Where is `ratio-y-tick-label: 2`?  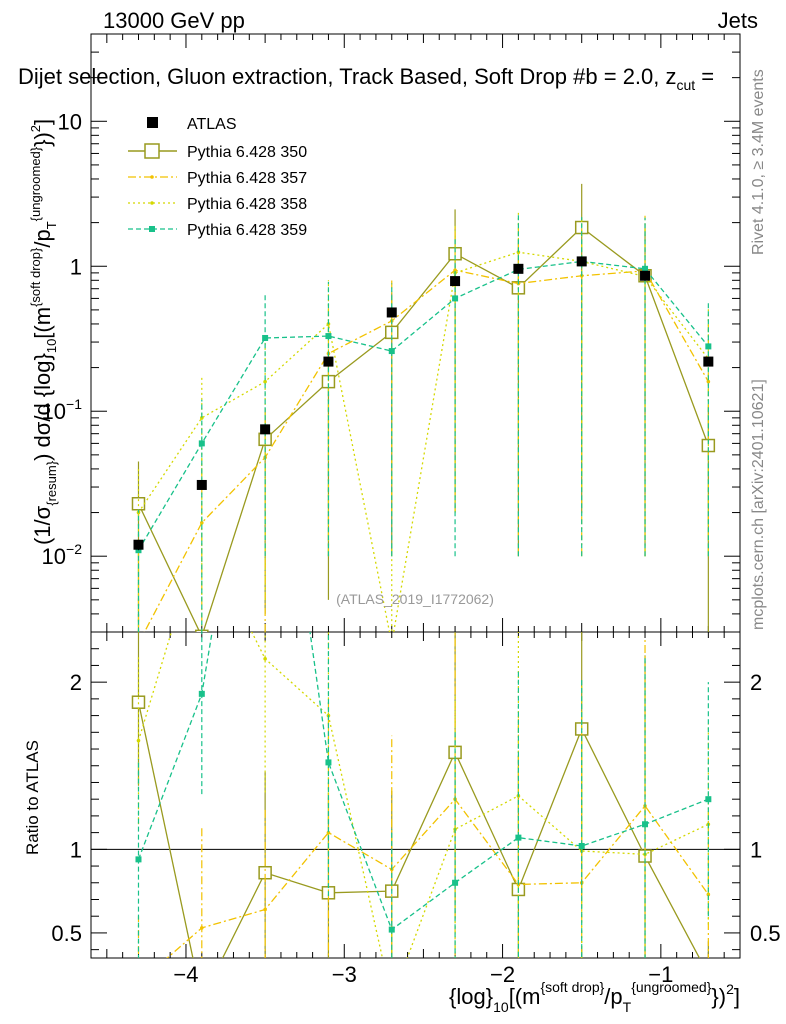
ratio-y-tick-label: 2 is located at coordinates (76, 682).